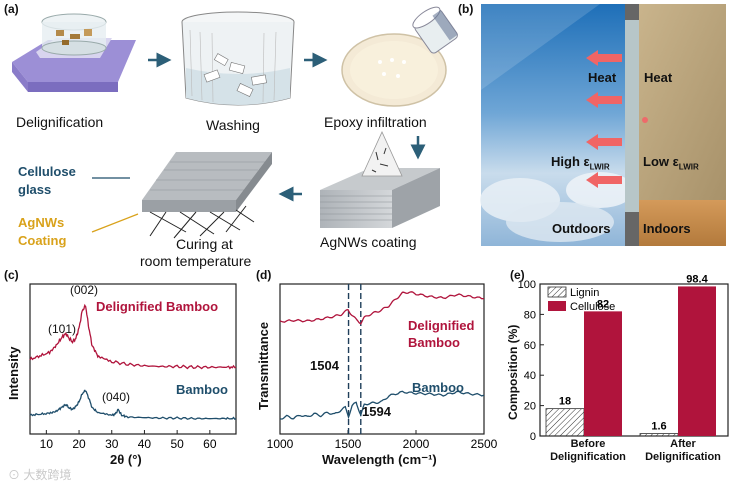  What do you see at coordinates (47, 475) in the screenshot?
I see `watermark-text: 大数跨境` at bounding box center [47, 475].